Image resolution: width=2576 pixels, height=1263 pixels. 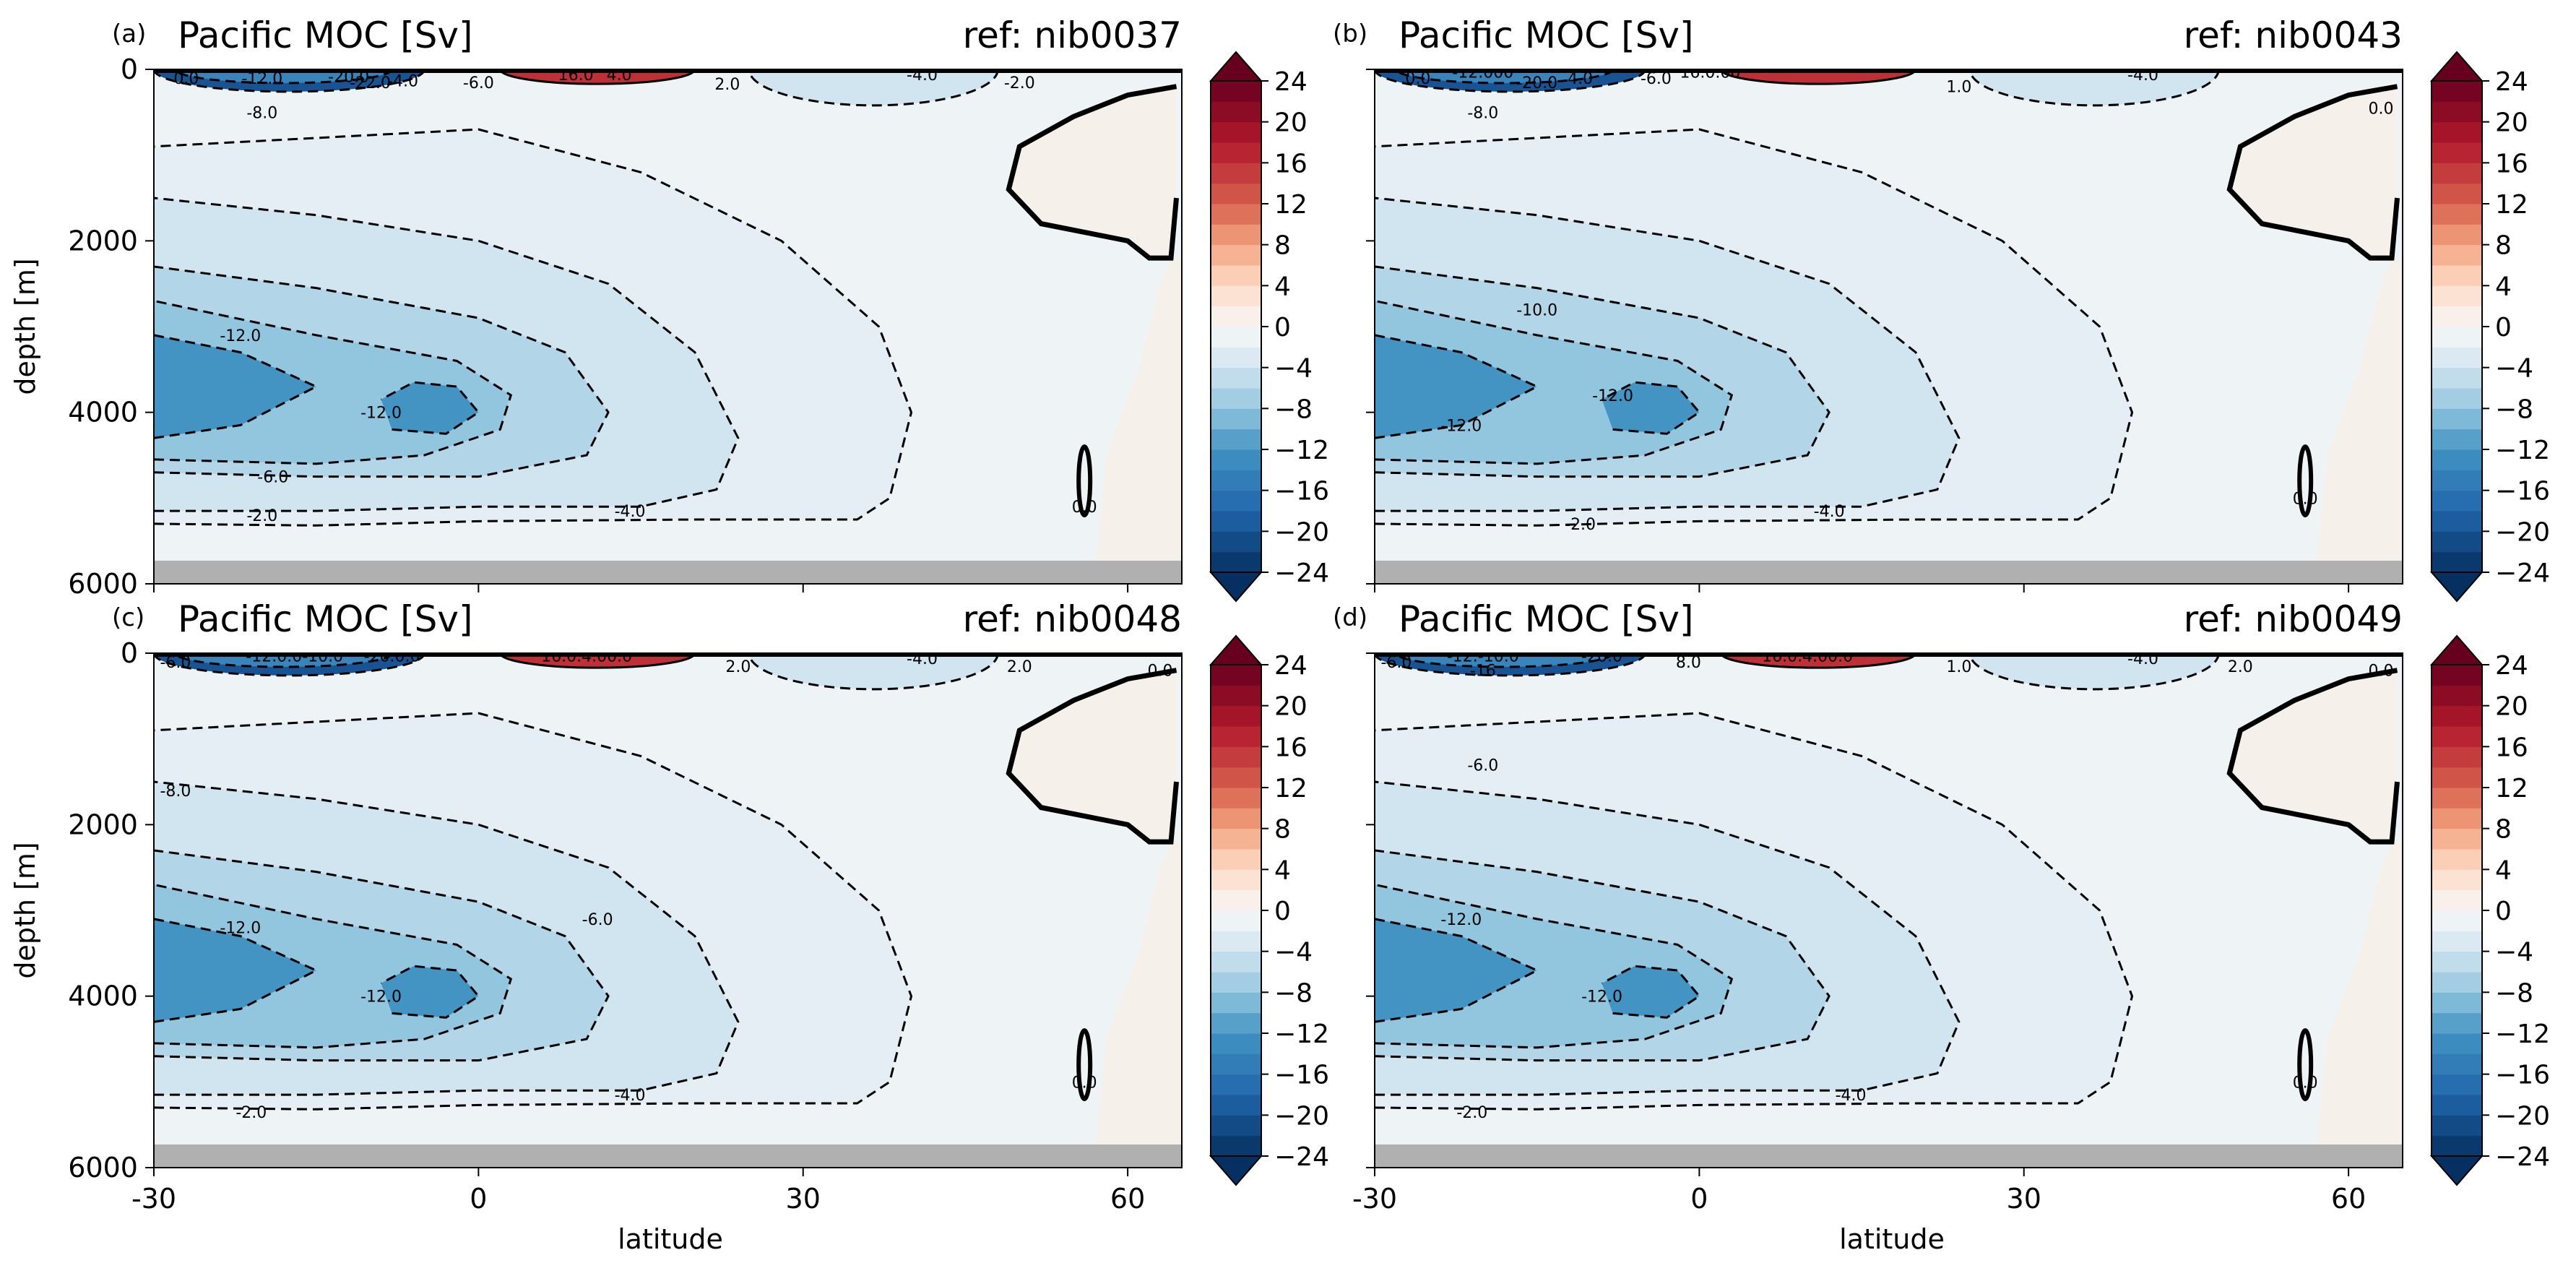 What do you see at coordinates (348, 77) in the screenshot?
I see `contour-label-1: -20.0` at bounding box center [348, 77].